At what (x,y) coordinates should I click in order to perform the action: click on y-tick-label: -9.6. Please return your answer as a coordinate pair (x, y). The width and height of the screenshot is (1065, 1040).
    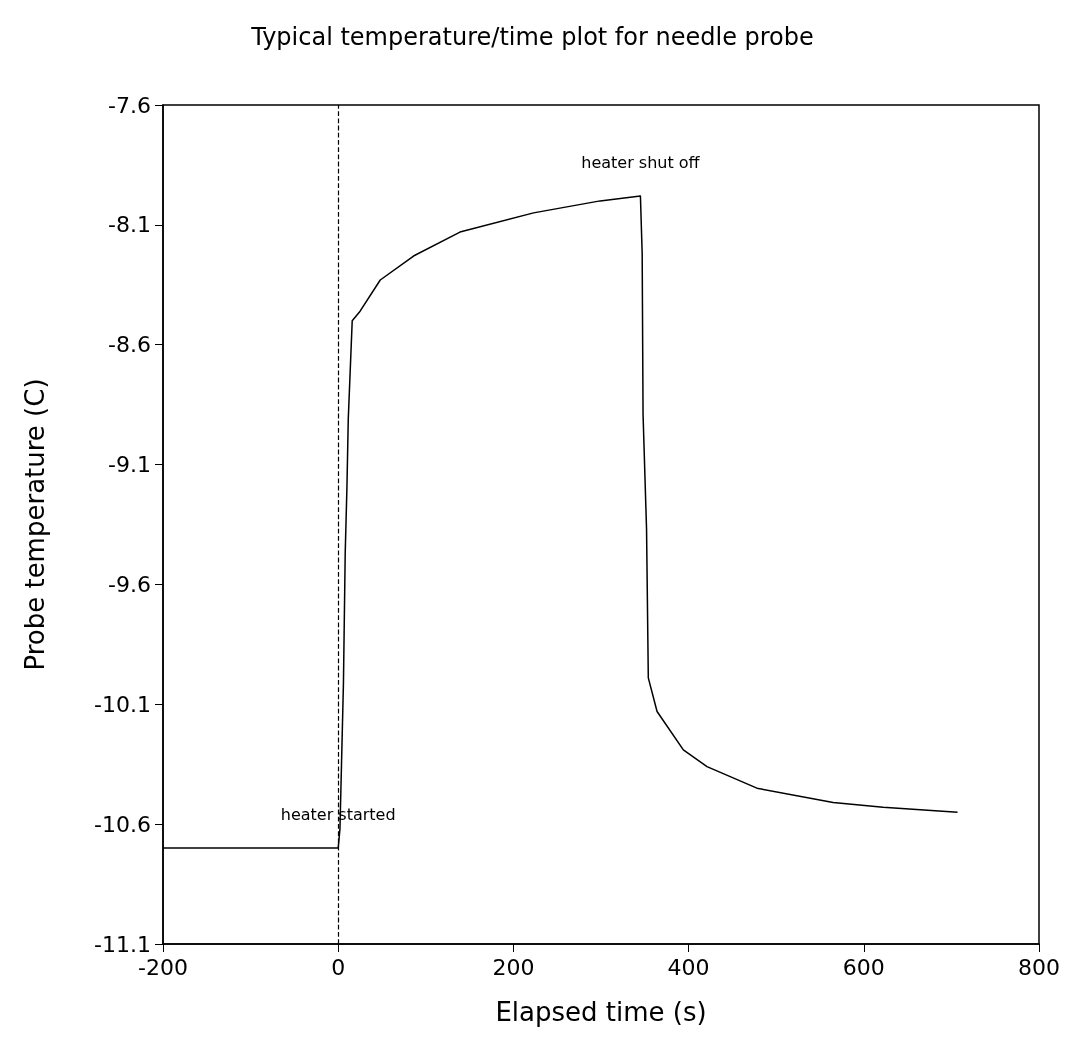
    Looking at the image, I should click on (129, 584).